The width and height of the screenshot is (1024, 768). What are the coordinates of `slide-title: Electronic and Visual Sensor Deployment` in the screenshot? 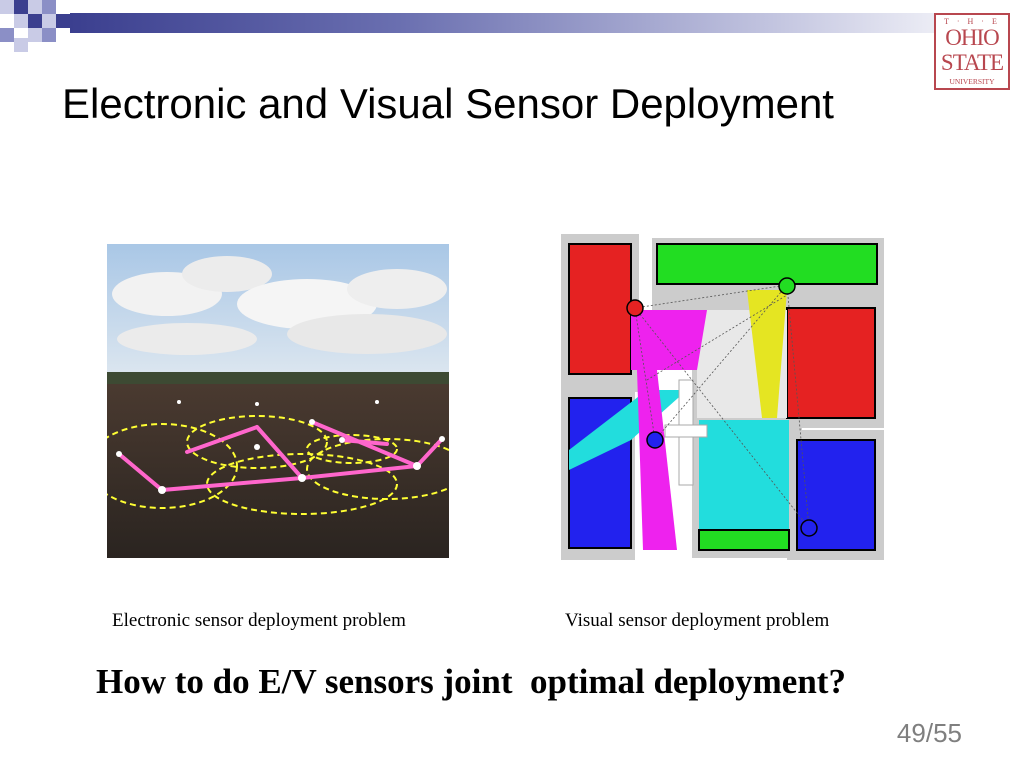 It's located at (448, 103).